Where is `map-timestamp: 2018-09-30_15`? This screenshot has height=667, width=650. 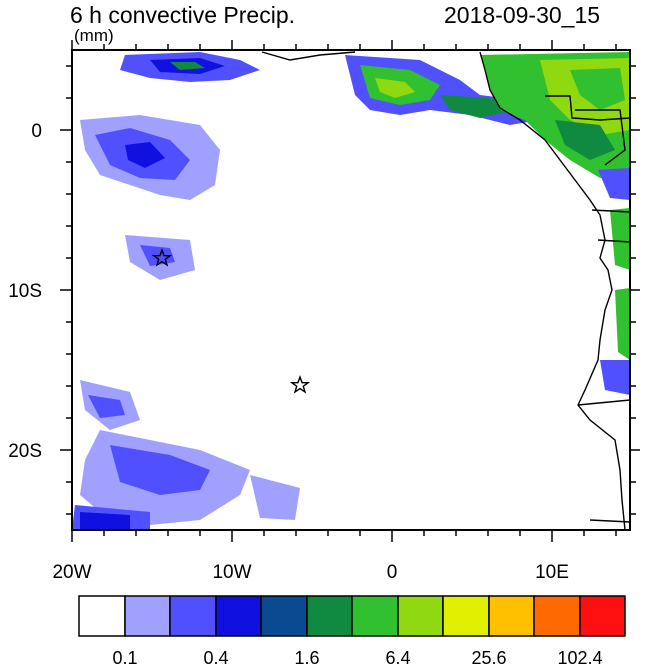 map-timestamp: 2018-09-30_15 is located at coordinates (522, 15).